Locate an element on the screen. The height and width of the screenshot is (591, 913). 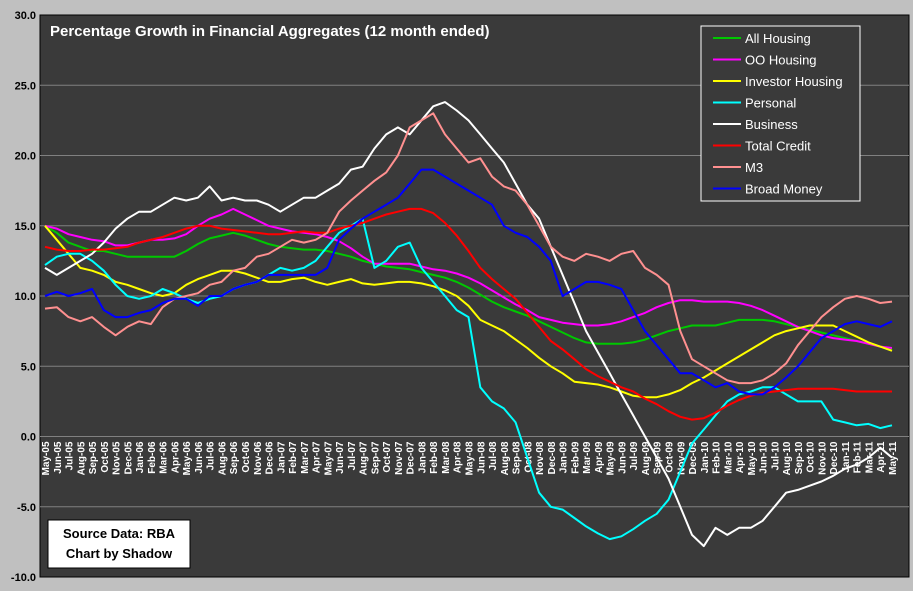
y-tick-label: 20.0 is located at coordinates (25, 157).